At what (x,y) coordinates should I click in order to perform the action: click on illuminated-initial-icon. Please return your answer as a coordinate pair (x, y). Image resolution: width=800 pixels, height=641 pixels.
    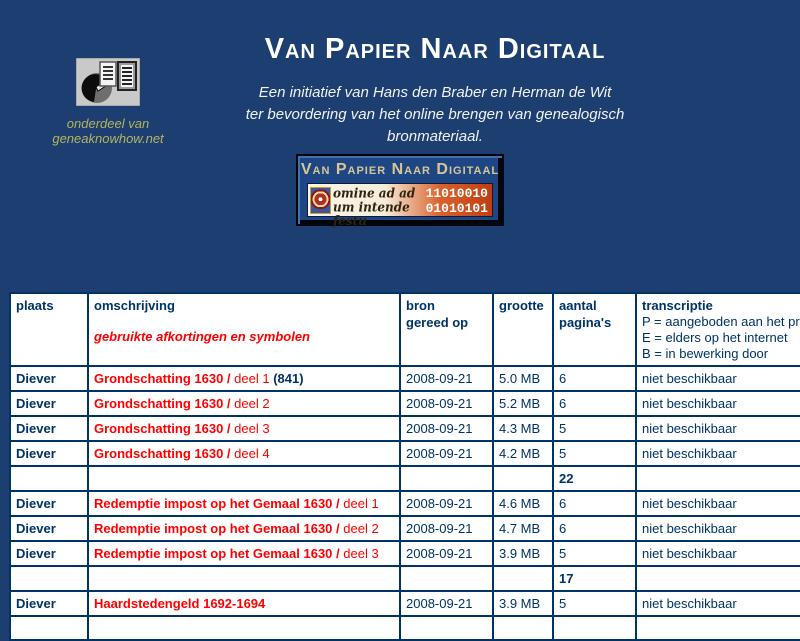
    Looking at the image, I should click on (320, 200).